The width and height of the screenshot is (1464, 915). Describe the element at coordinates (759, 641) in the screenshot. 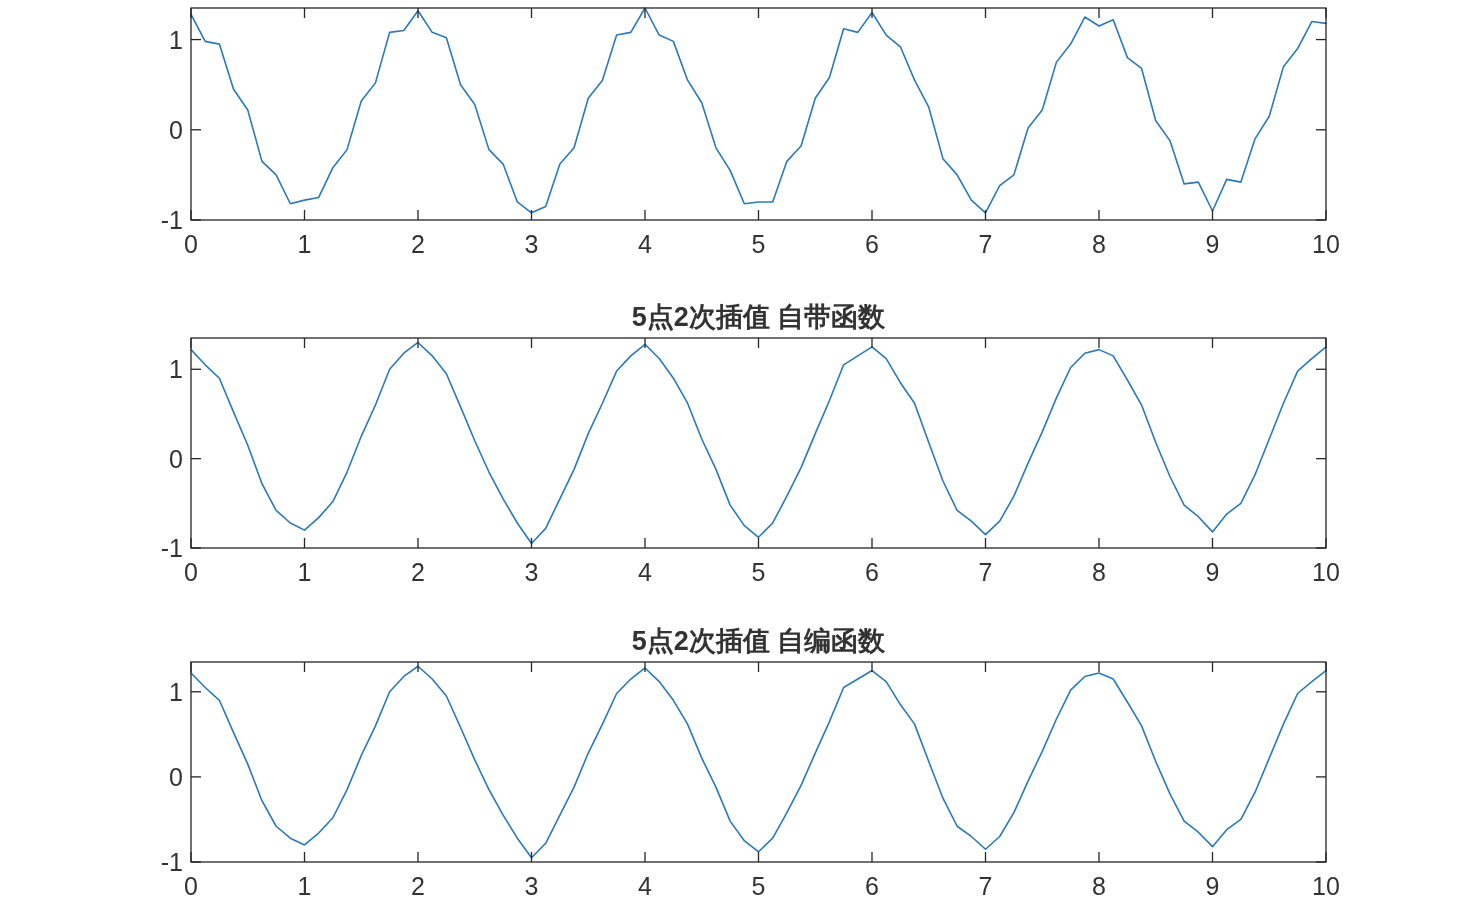

I see `chart-title: 5点2次插值 自编函数` at that location.